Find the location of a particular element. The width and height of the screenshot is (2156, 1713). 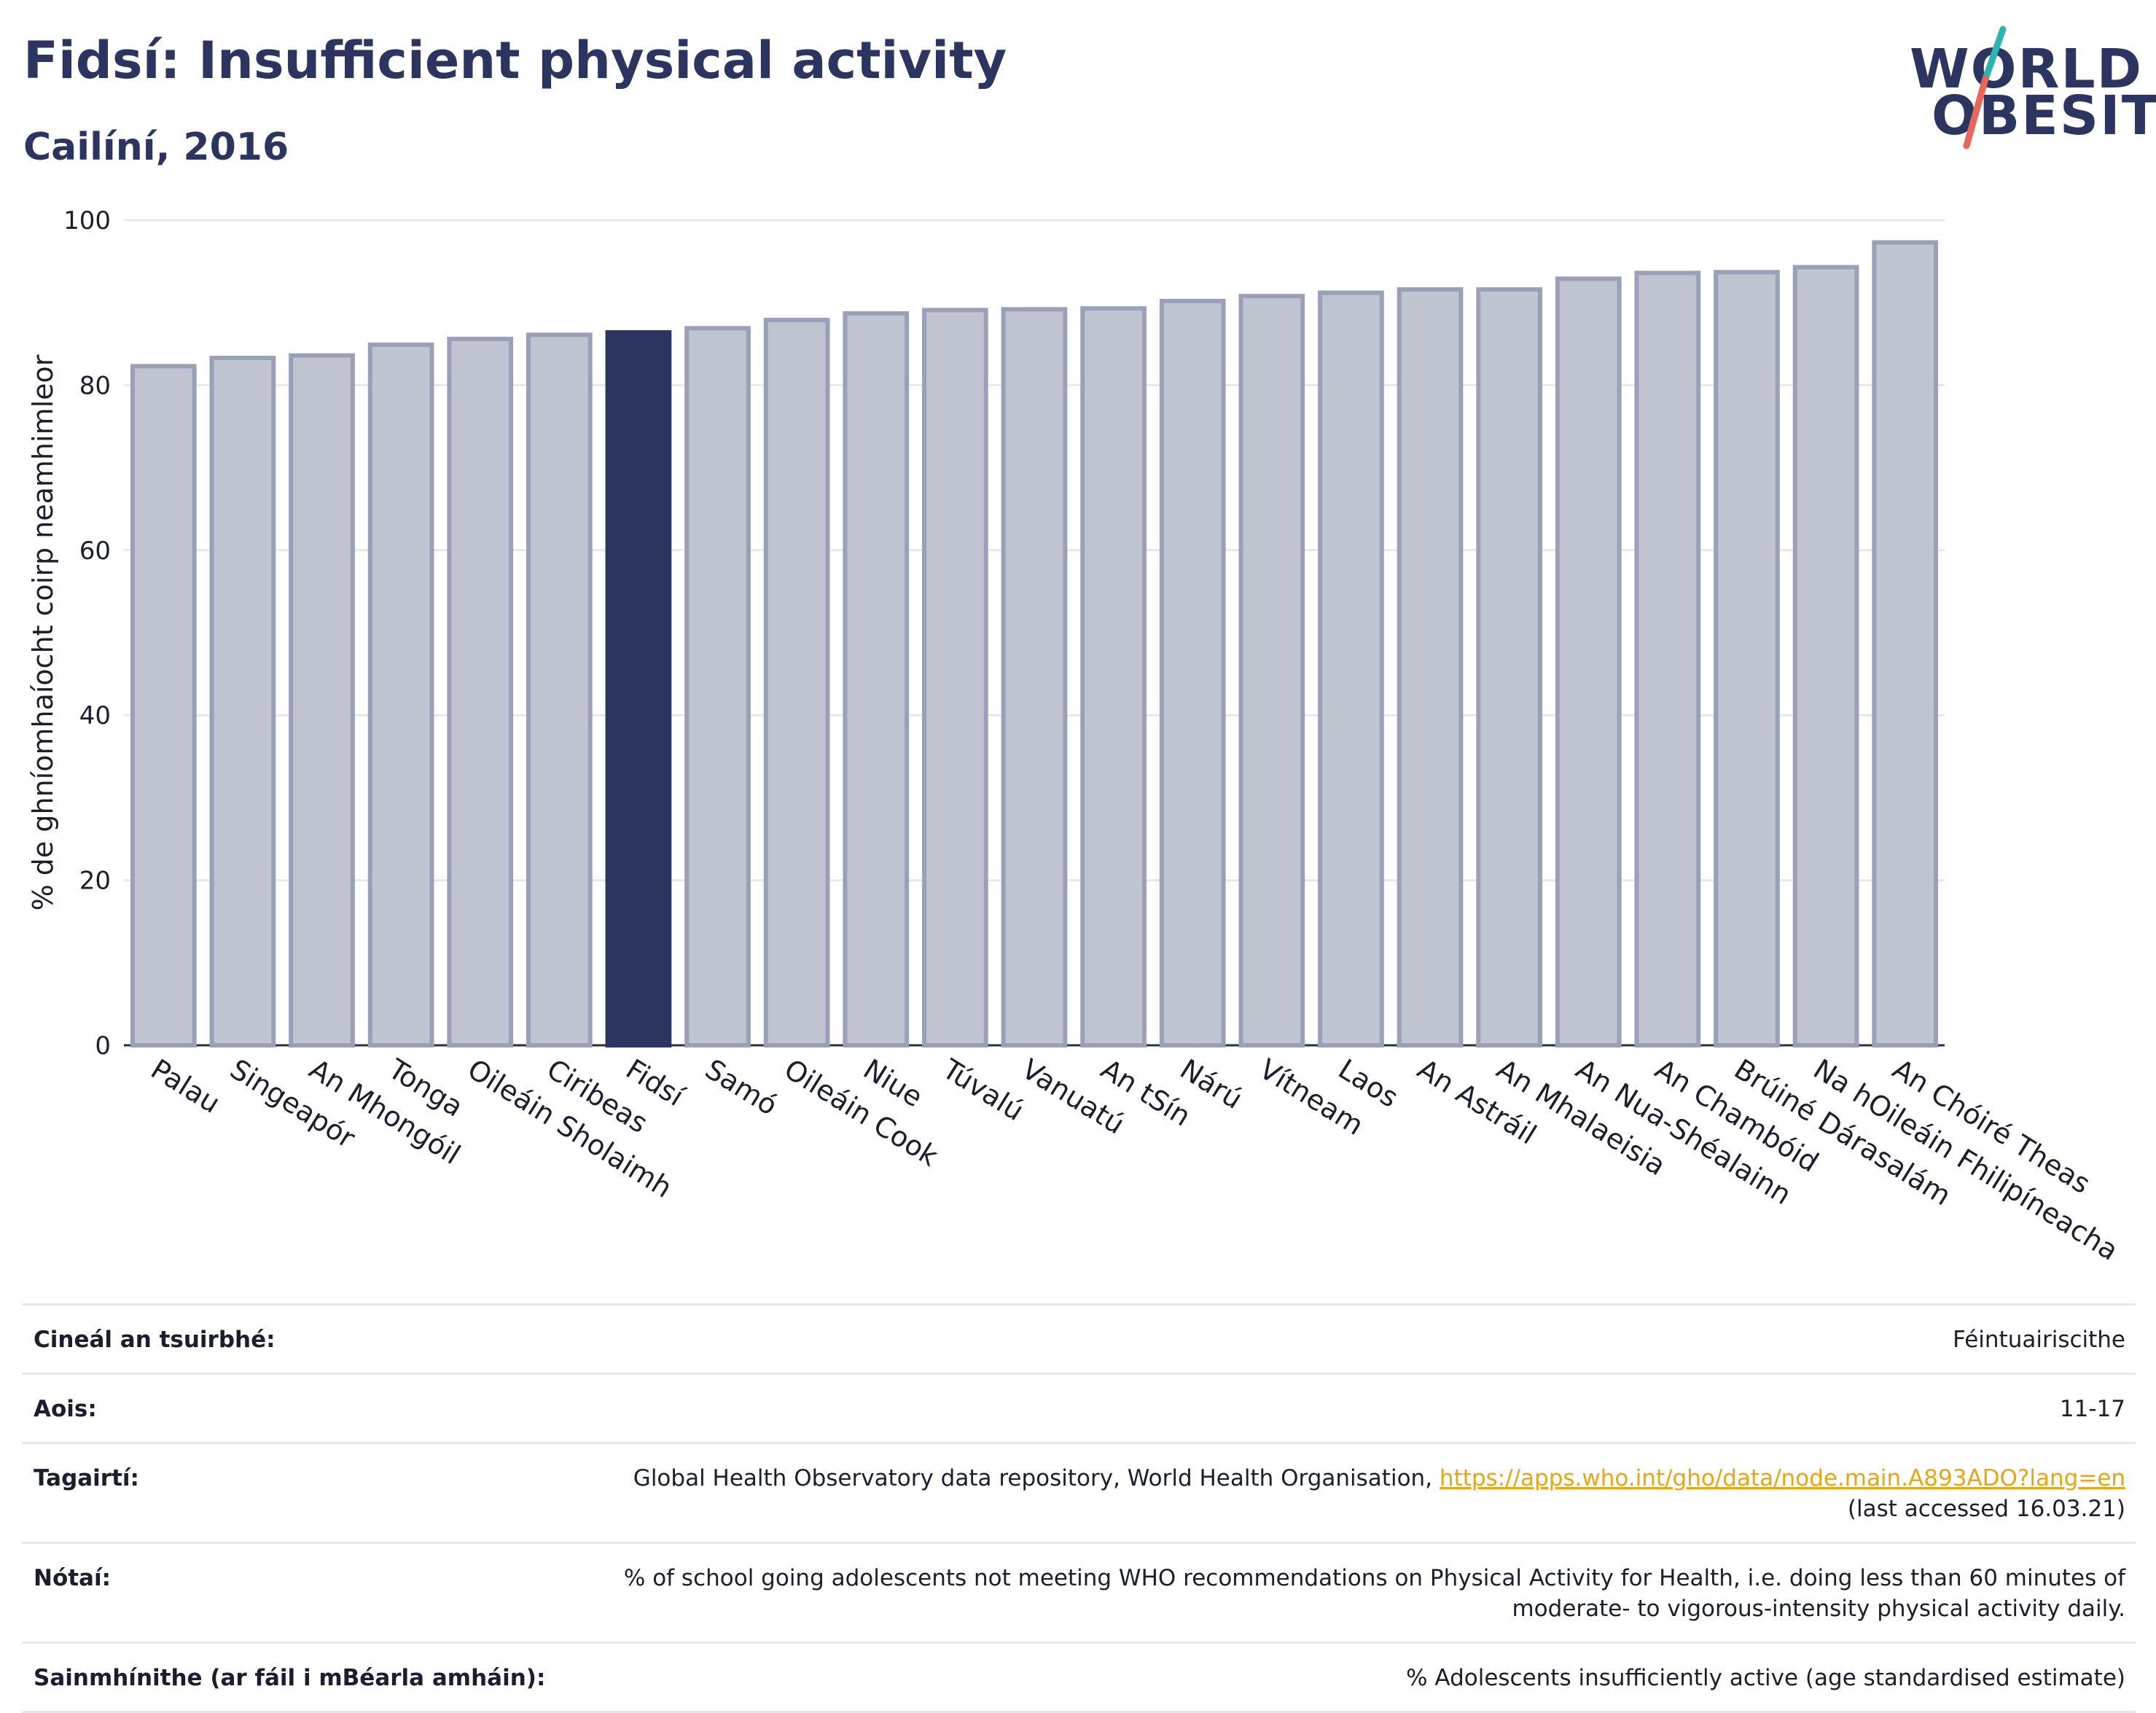

logo-slash-icon is located at coordinates (1985, 87).